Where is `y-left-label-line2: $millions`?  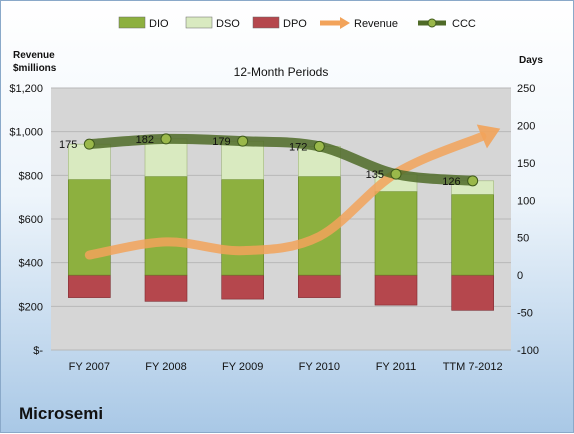 y-left-label-line2: $millions is located at coordinates (35, 68).